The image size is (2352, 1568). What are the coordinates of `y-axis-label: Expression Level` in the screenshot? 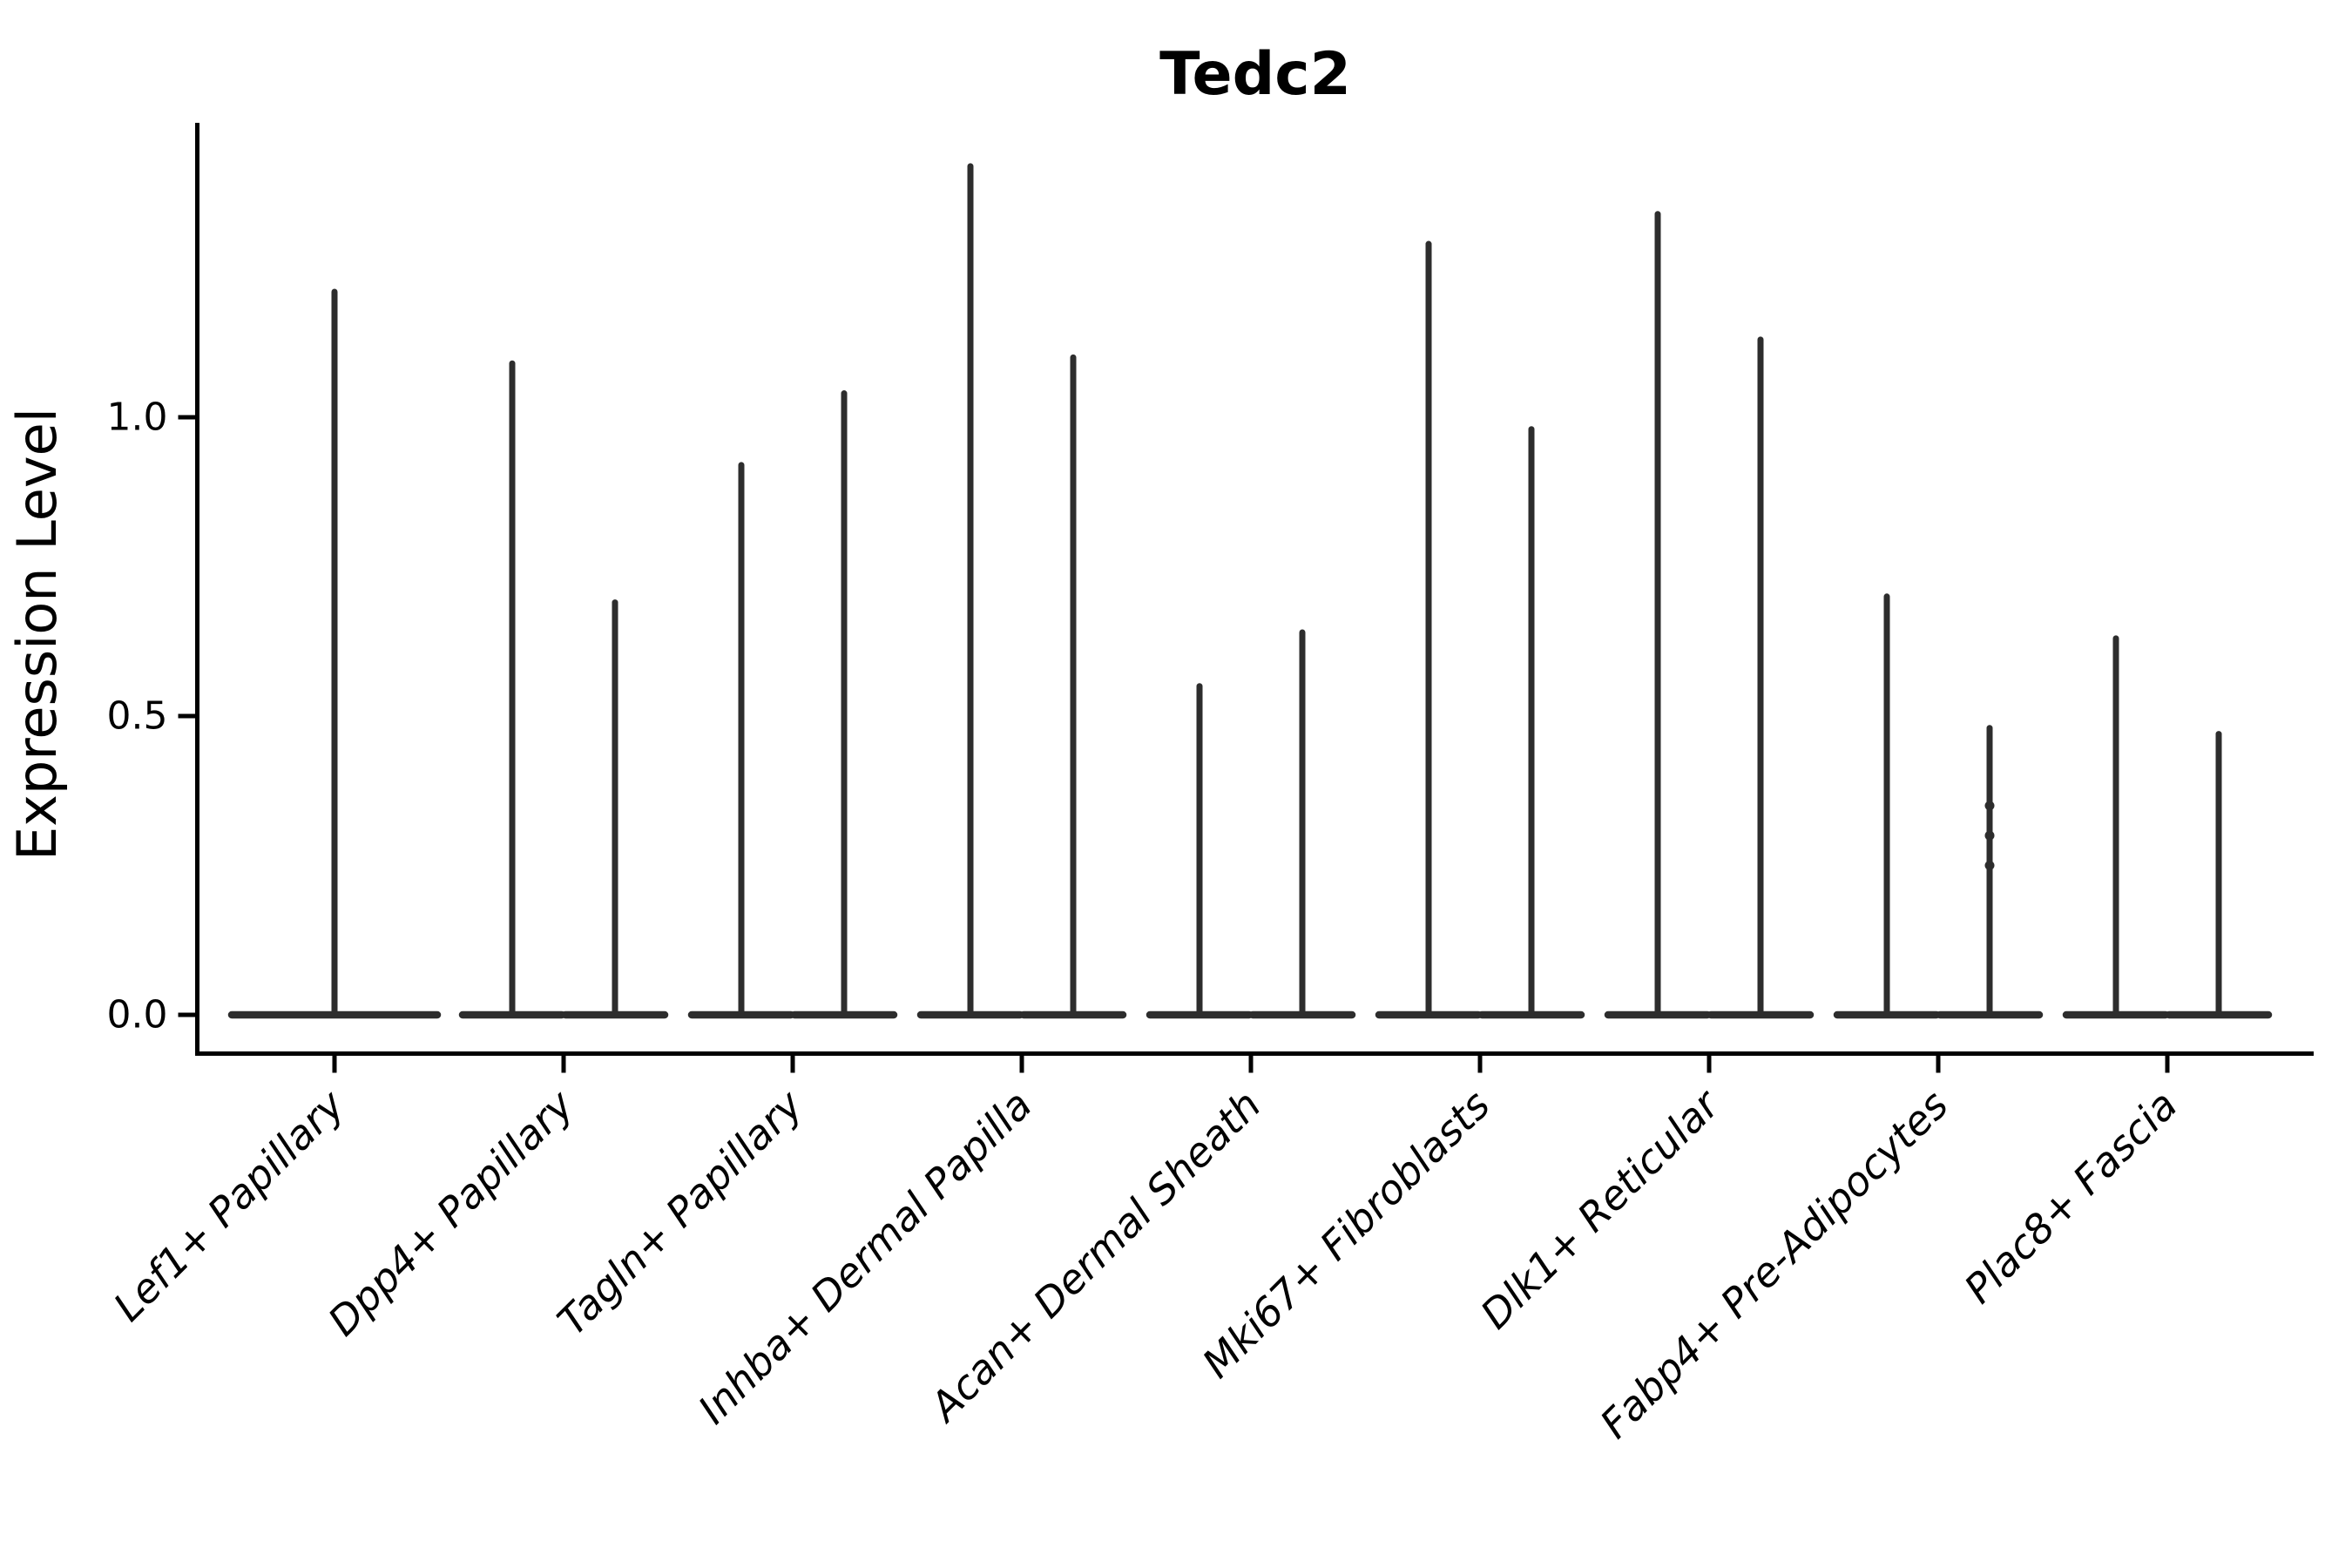 It's located at (37, 634).